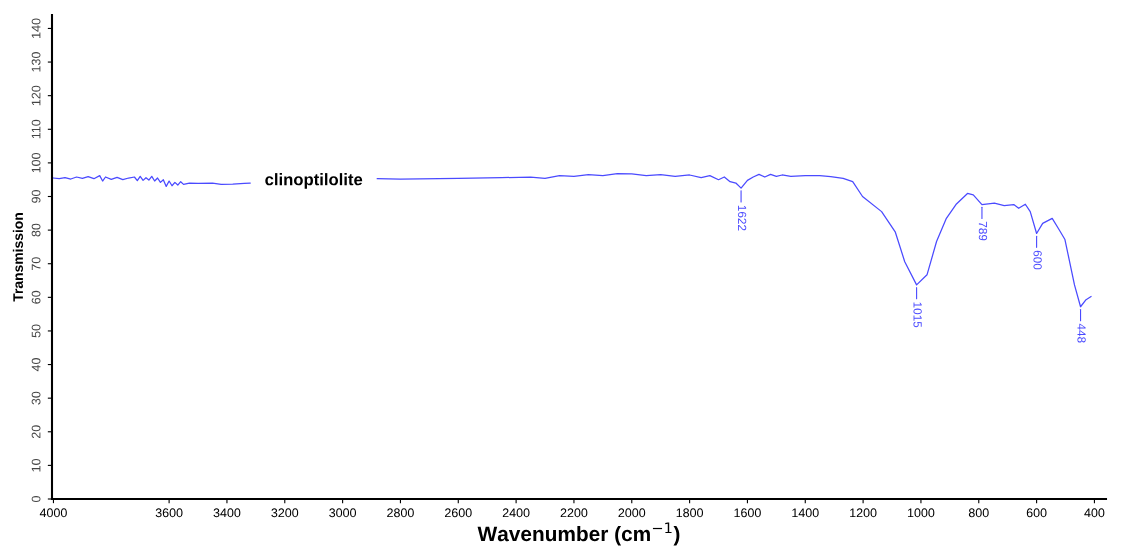 This screenshot has height=548, width=1122. What do you see at coordinates (1036, 513) in the screenshot?
I see `x-tick-label: 600` at bounding box center [1036, 513].